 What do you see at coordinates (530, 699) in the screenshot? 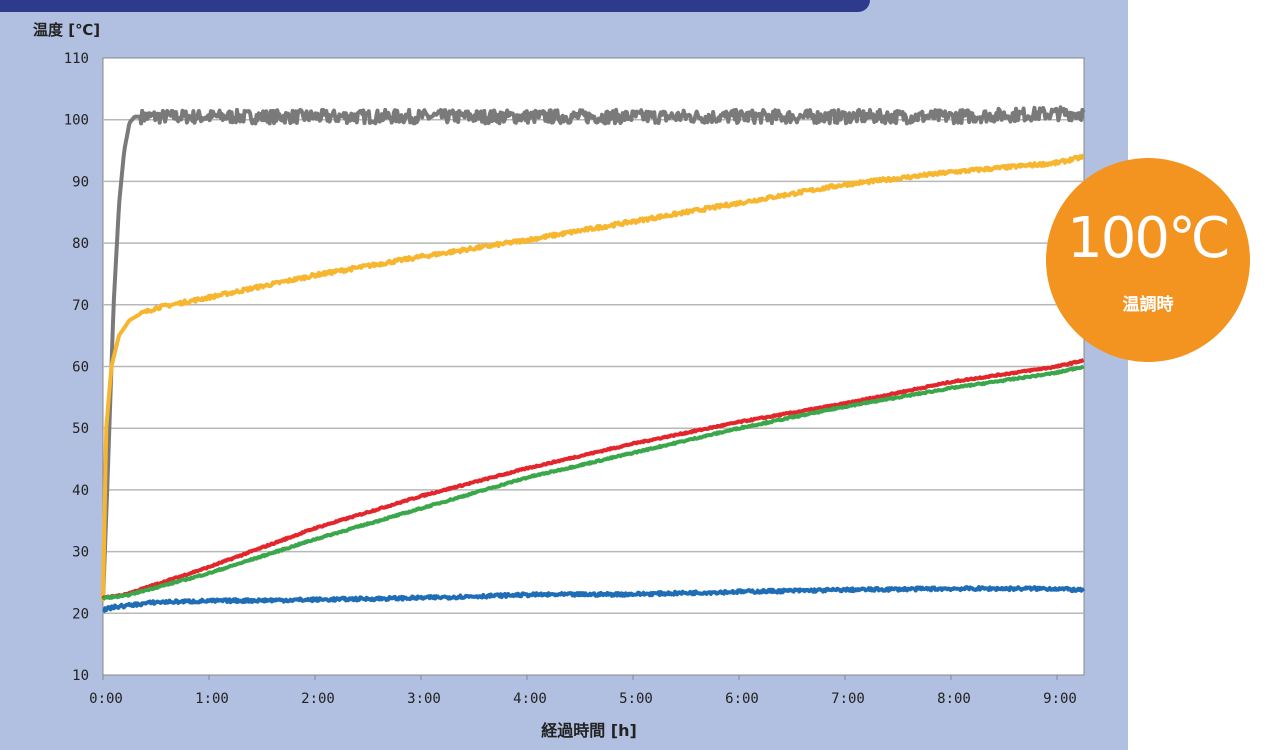
I see `x-tick-label: 4:00` at bounding box center [530, 699].